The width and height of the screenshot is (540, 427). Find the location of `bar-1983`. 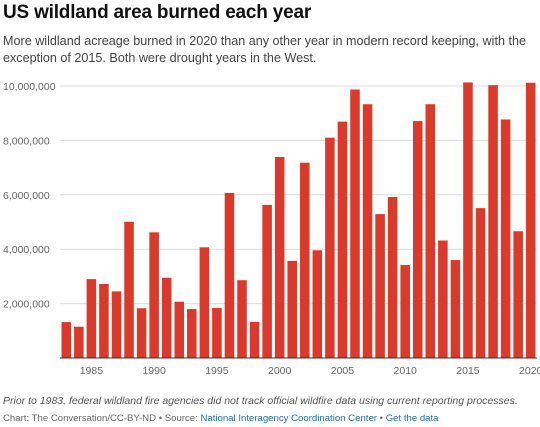

bar-1983 is located at coordinates (66, 340).